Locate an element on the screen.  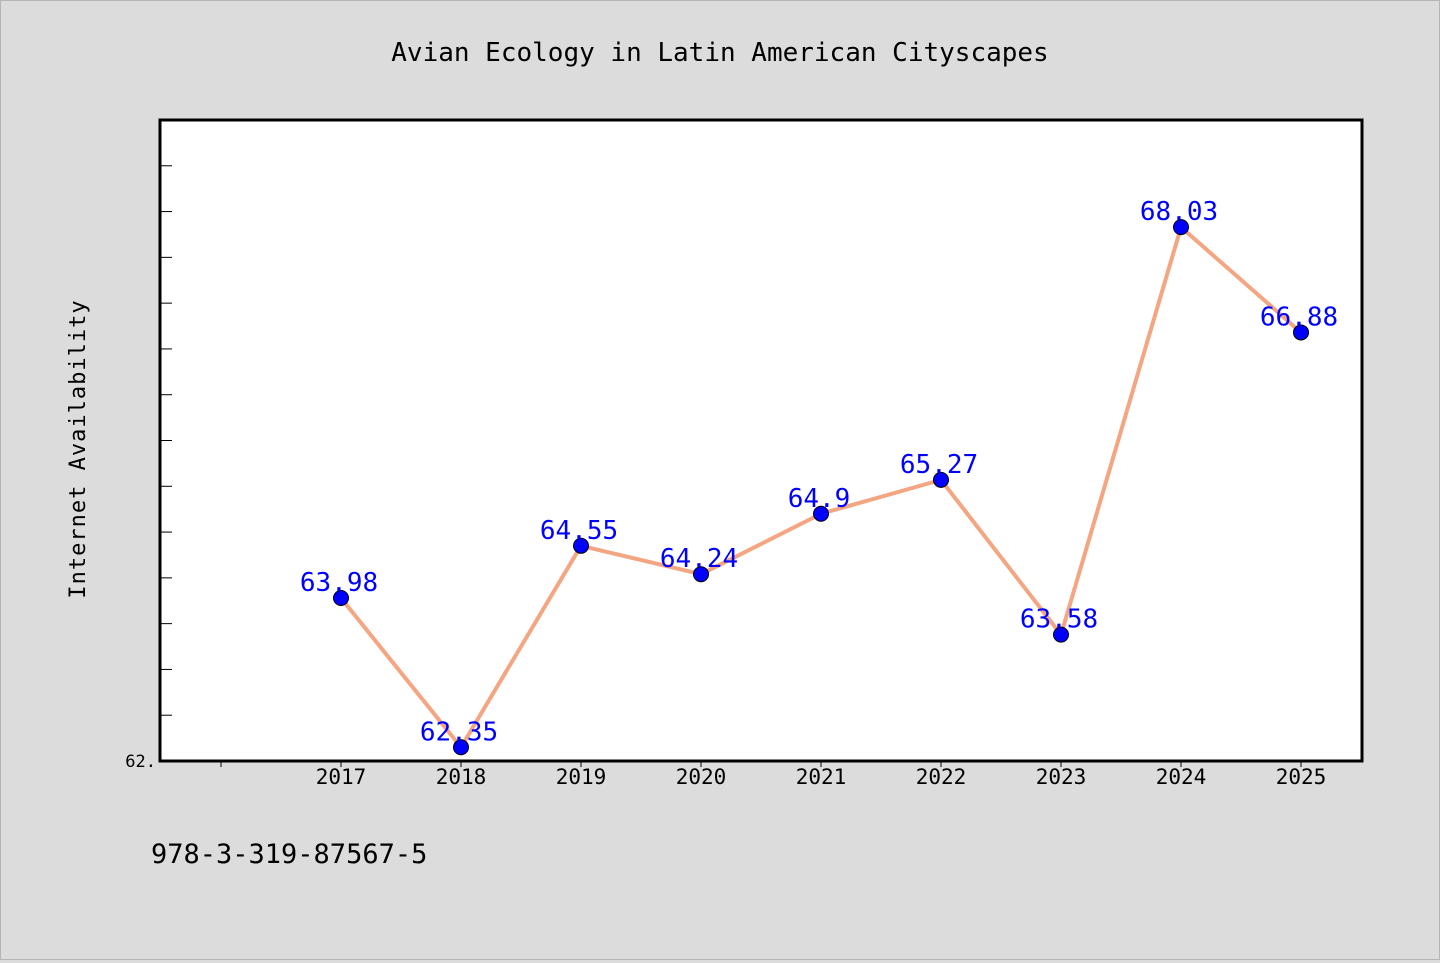
y-axis-label: Internet Availability is located at coordinates (78, 448).